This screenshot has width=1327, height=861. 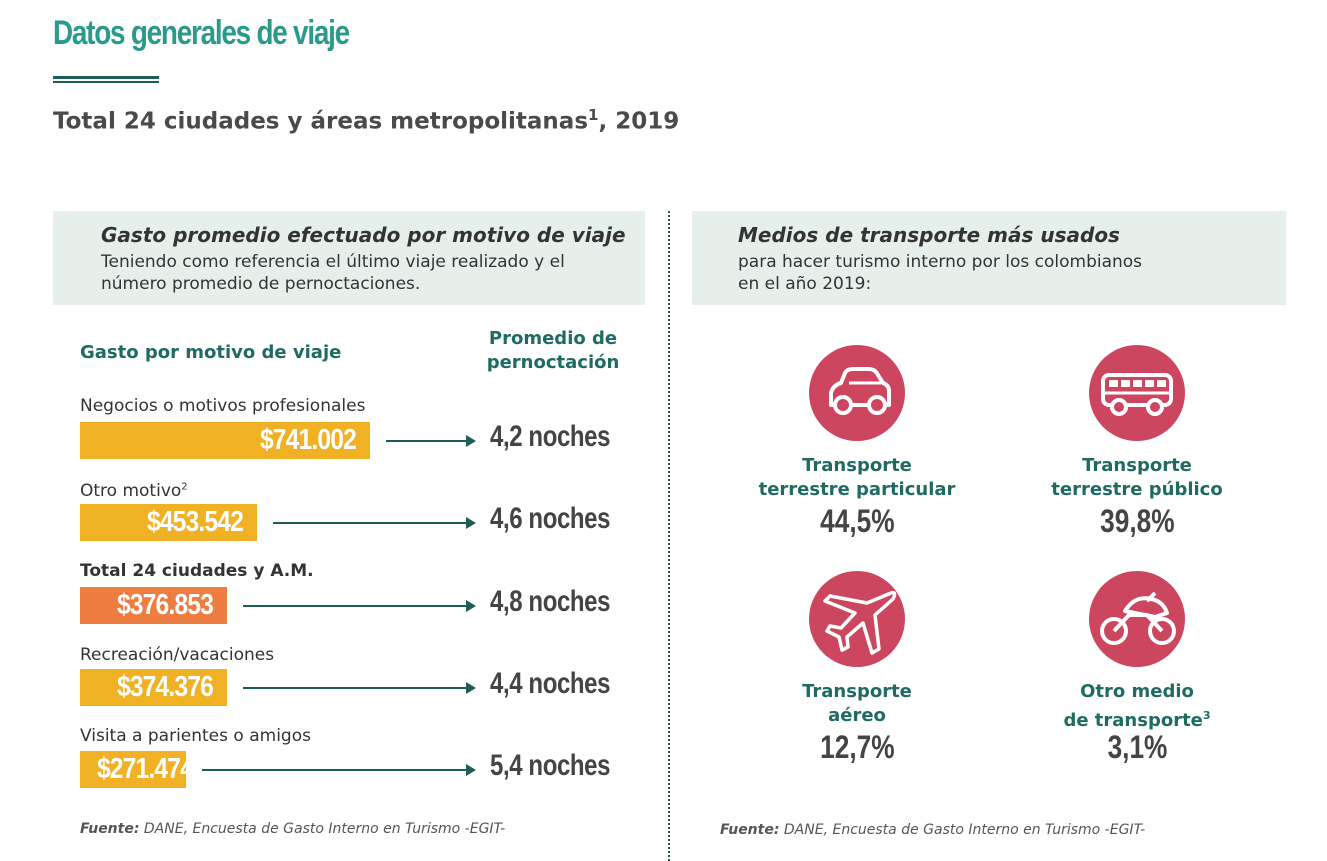 I want to click on expense-value-label: $271.474, so click(x=145, y=769).